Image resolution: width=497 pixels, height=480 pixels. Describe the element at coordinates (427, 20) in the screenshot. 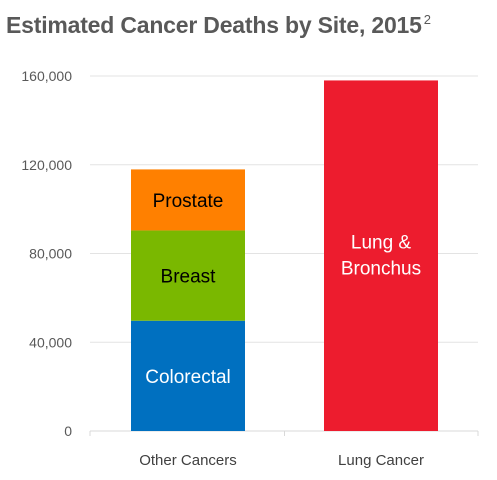

I see `title-footnote: 2` at that location.